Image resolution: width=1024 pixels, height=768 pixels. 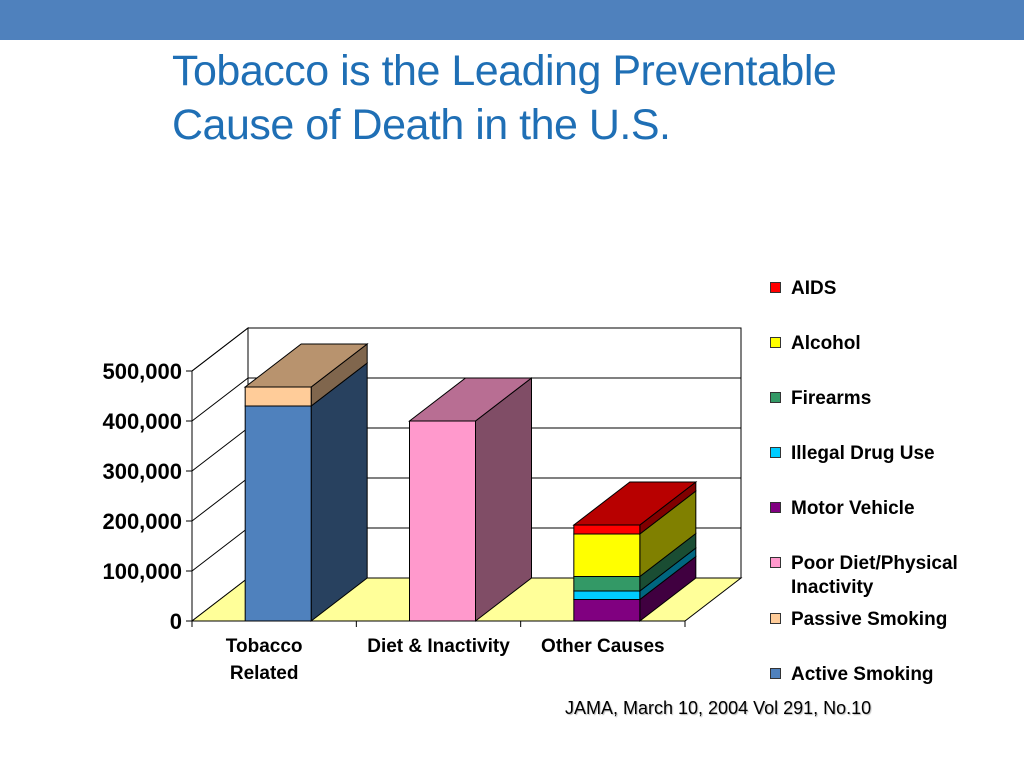 I want to click on y-tick-label: 500,000, so click(x=142, y=371).